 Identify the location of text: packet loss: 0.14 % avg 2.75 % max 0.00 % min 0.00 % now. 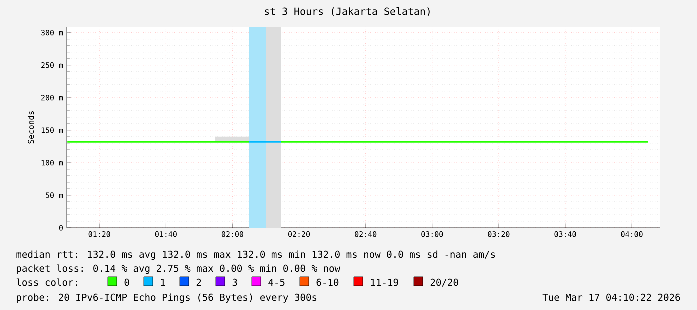
(179, 269).